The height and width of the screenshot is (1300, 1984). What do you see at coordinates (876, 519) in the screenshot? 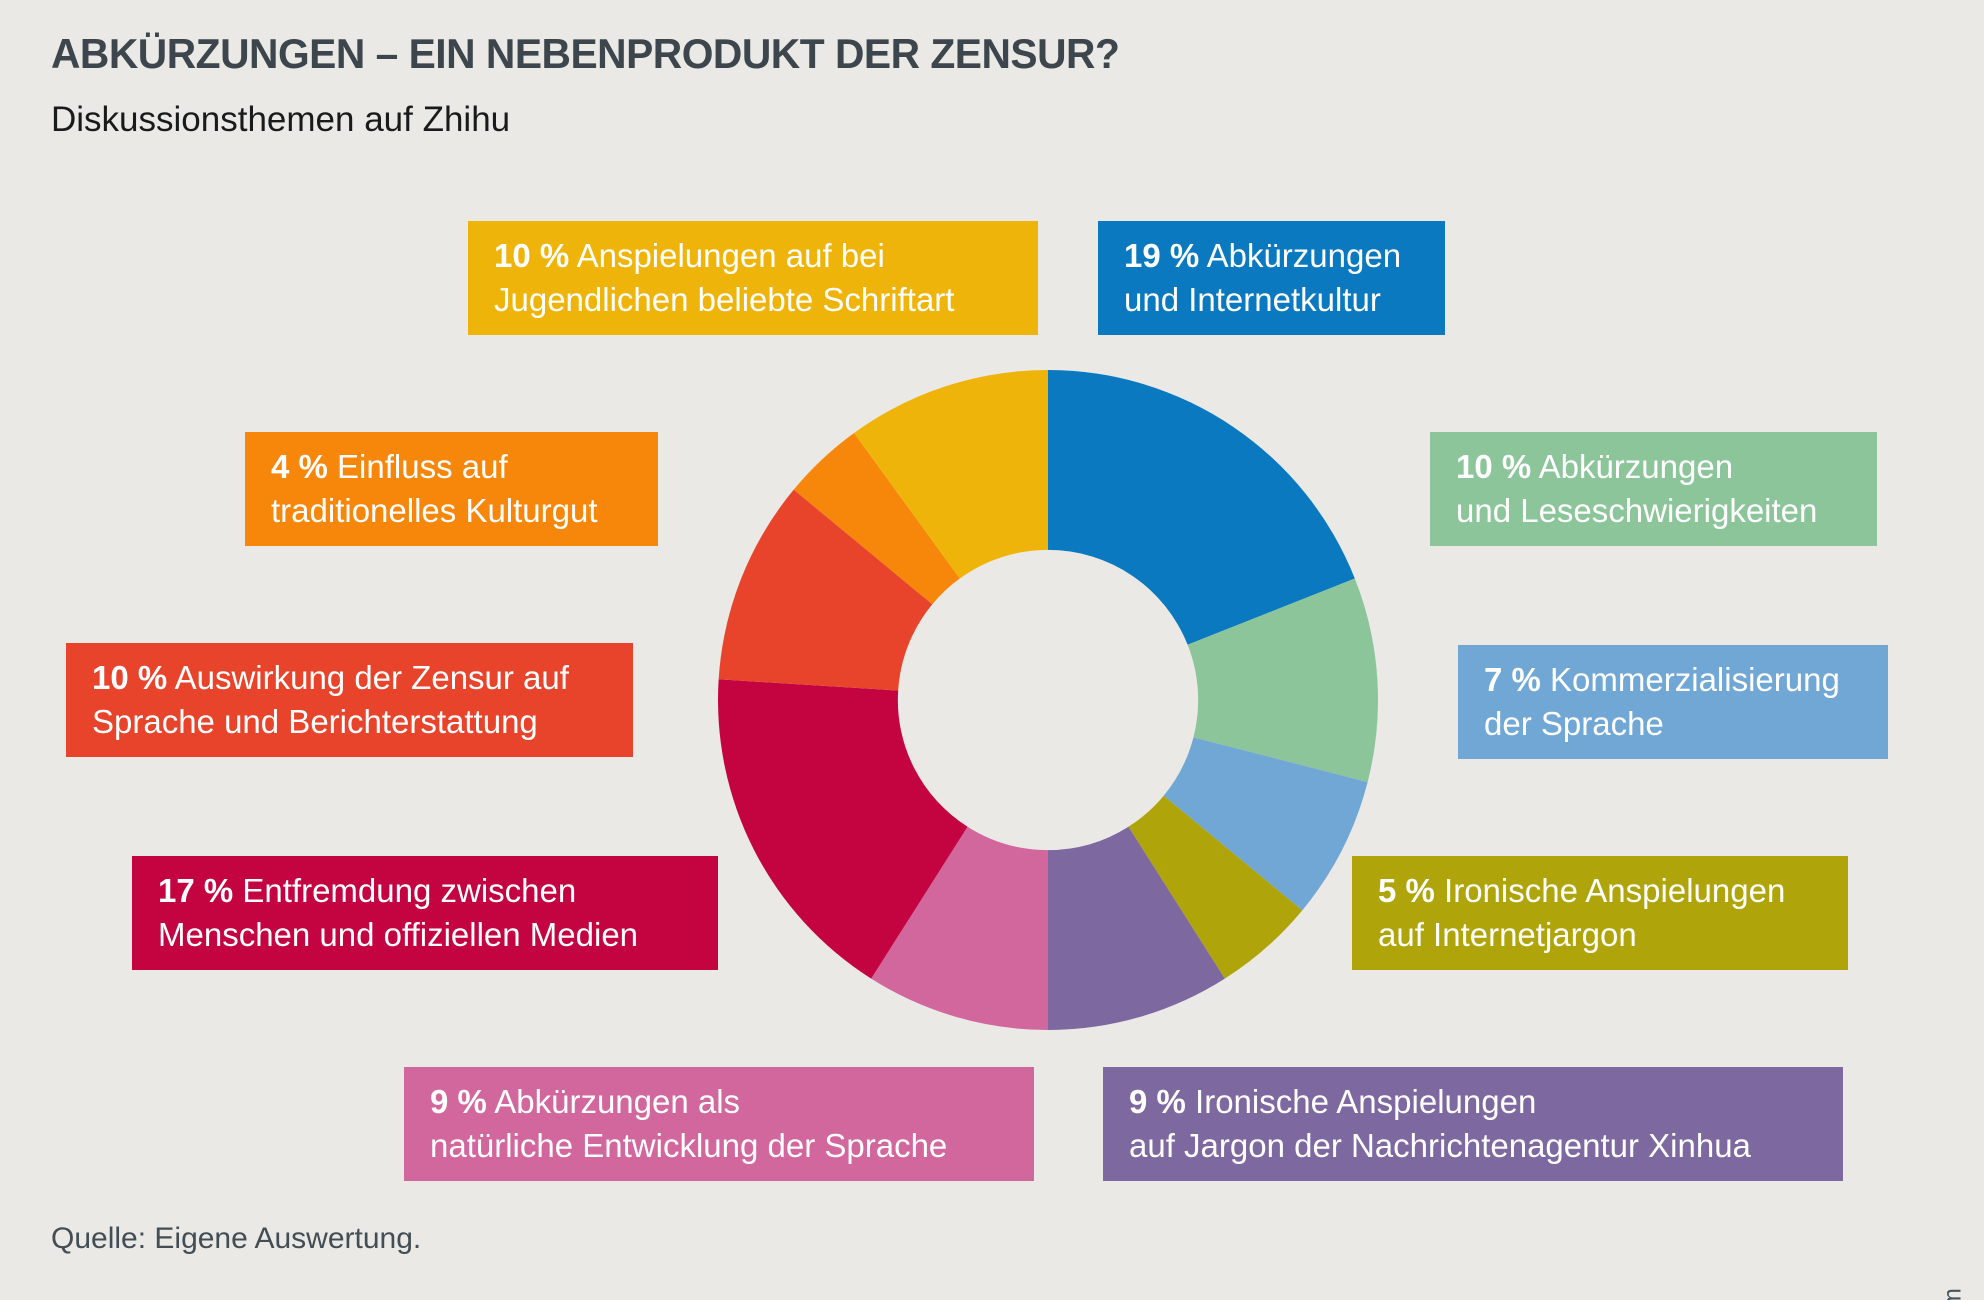
I see `donut-slice-einfluss-auf-traditionelles-kulturgut` at bounding box center [876, 519].